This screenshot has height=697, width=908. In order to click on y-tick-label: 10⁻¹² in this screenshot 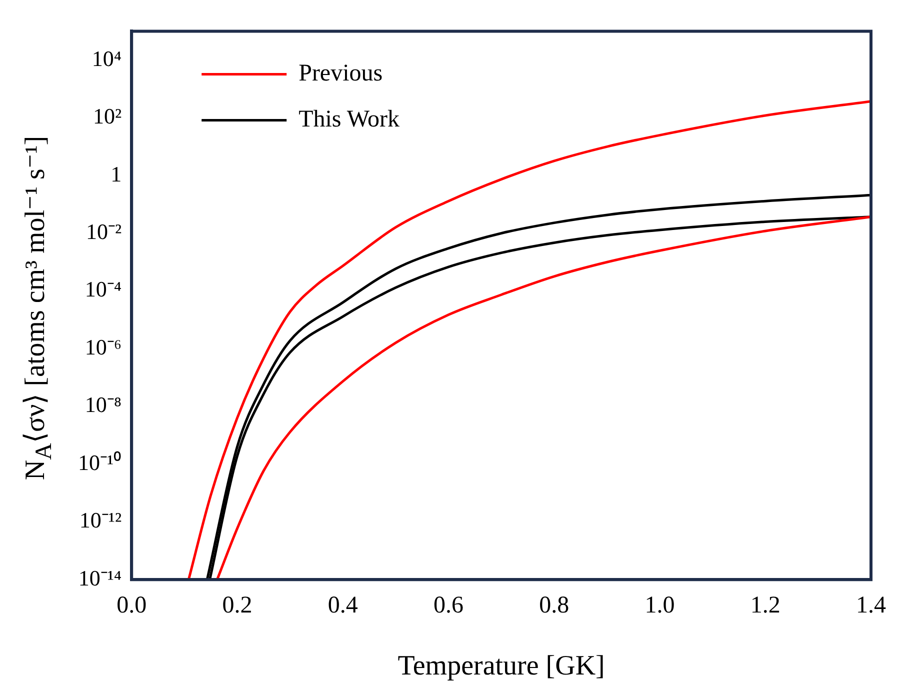, I will do `click(100, 520)`.